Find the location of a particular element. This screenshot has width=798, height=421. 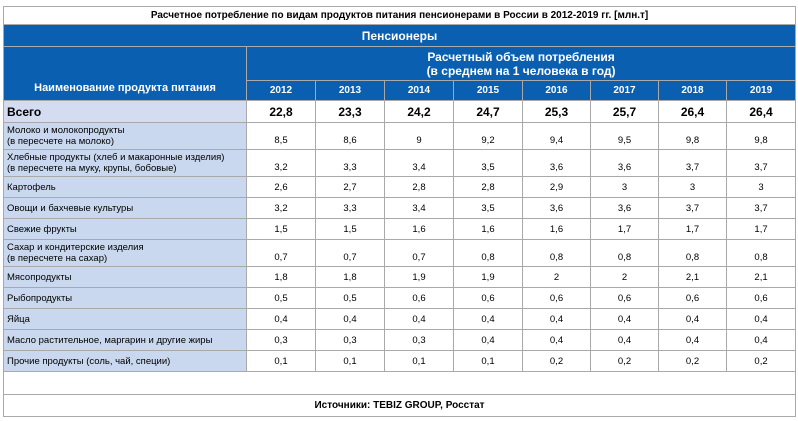

product-name-line2: (в пересчете на молоко) is located at coordinates (60, 141).